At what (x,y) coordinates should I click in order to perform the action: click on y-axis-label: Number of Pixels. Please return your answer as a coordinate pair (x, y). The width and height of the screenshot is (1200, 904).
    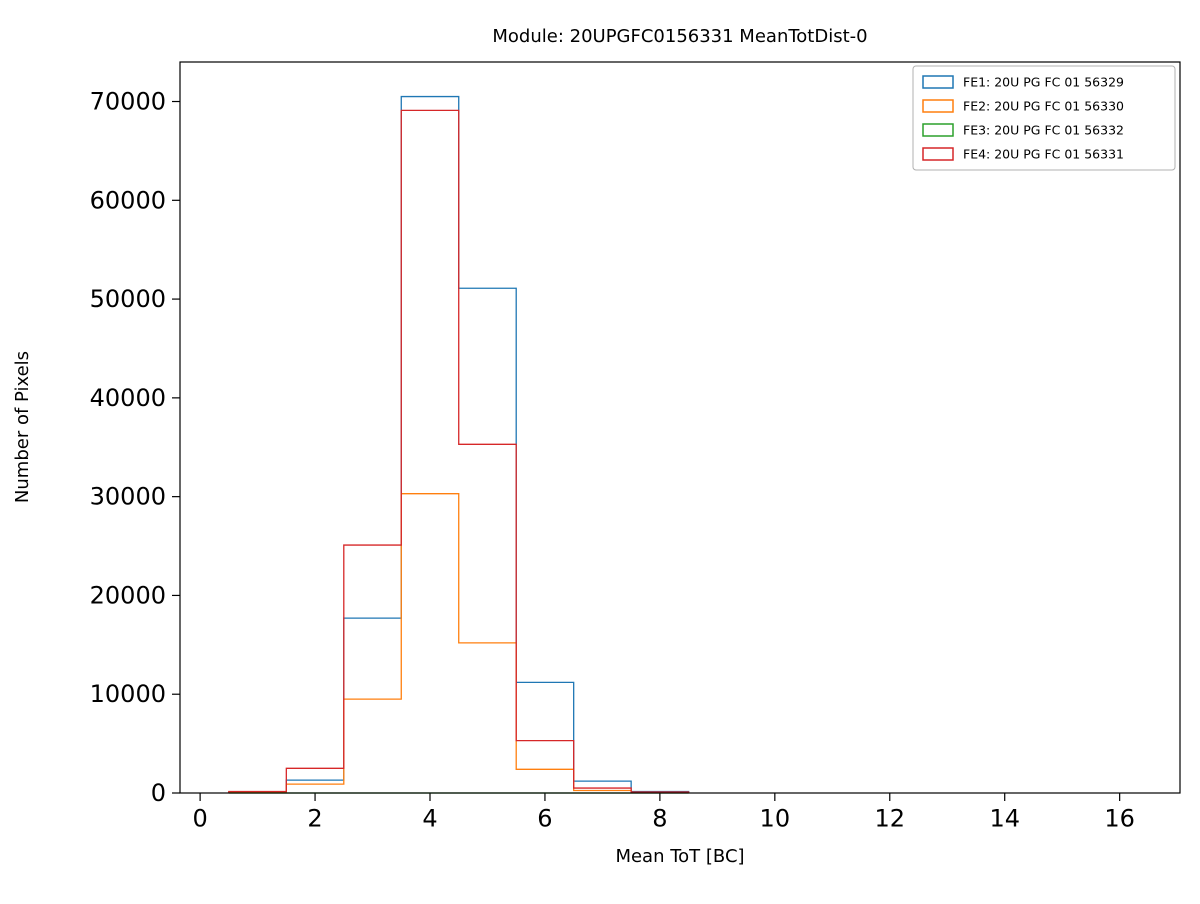
    Looking at the image, I should click on (22, 427).